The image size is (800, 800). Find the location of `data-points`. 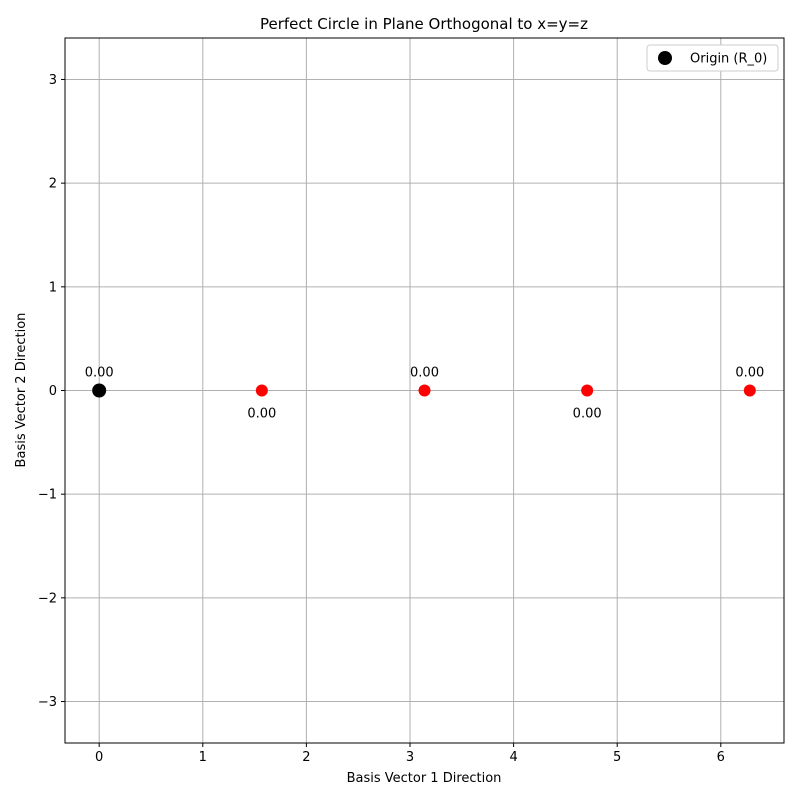

data-points is located at coordinates (424, 390).